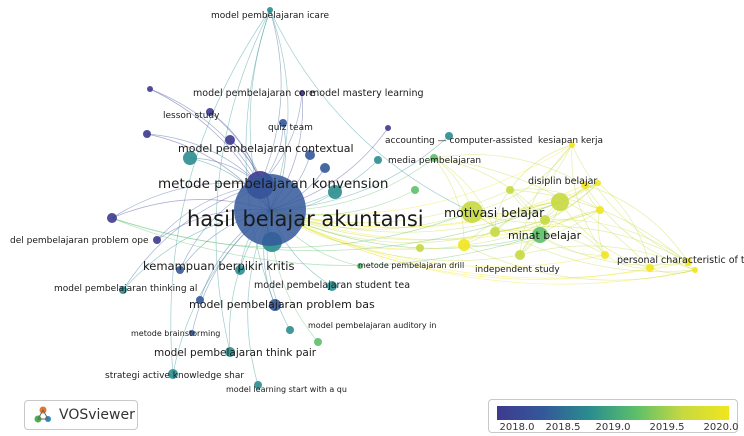  Describe the element at coordinates (598, 183) in the screenshot. I see `node-n12` at that location.